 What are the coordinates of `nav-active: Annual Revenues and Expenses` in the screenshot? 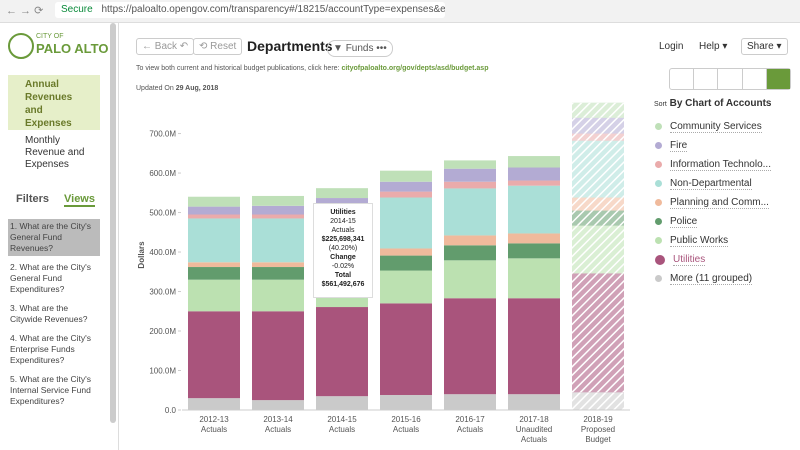 It's located at (54, 102).